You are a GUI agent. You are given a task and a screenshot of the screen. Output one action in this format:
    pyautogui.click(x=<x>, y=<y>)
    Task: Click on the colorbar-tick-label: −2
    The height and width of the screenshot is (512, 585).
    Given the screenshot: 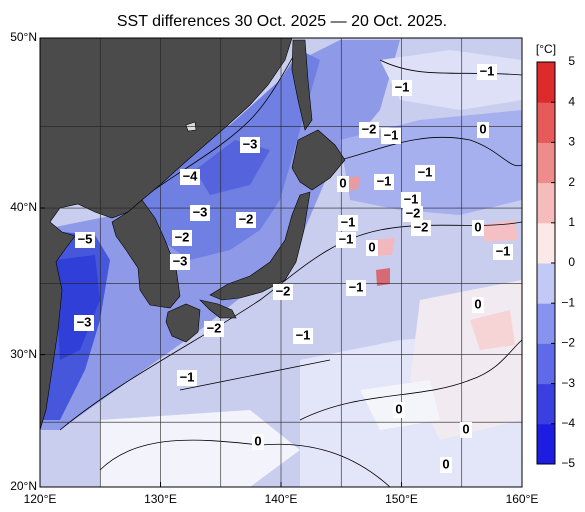 What is the action you would take?
    pyautogui.click(x=568, y=343)
    